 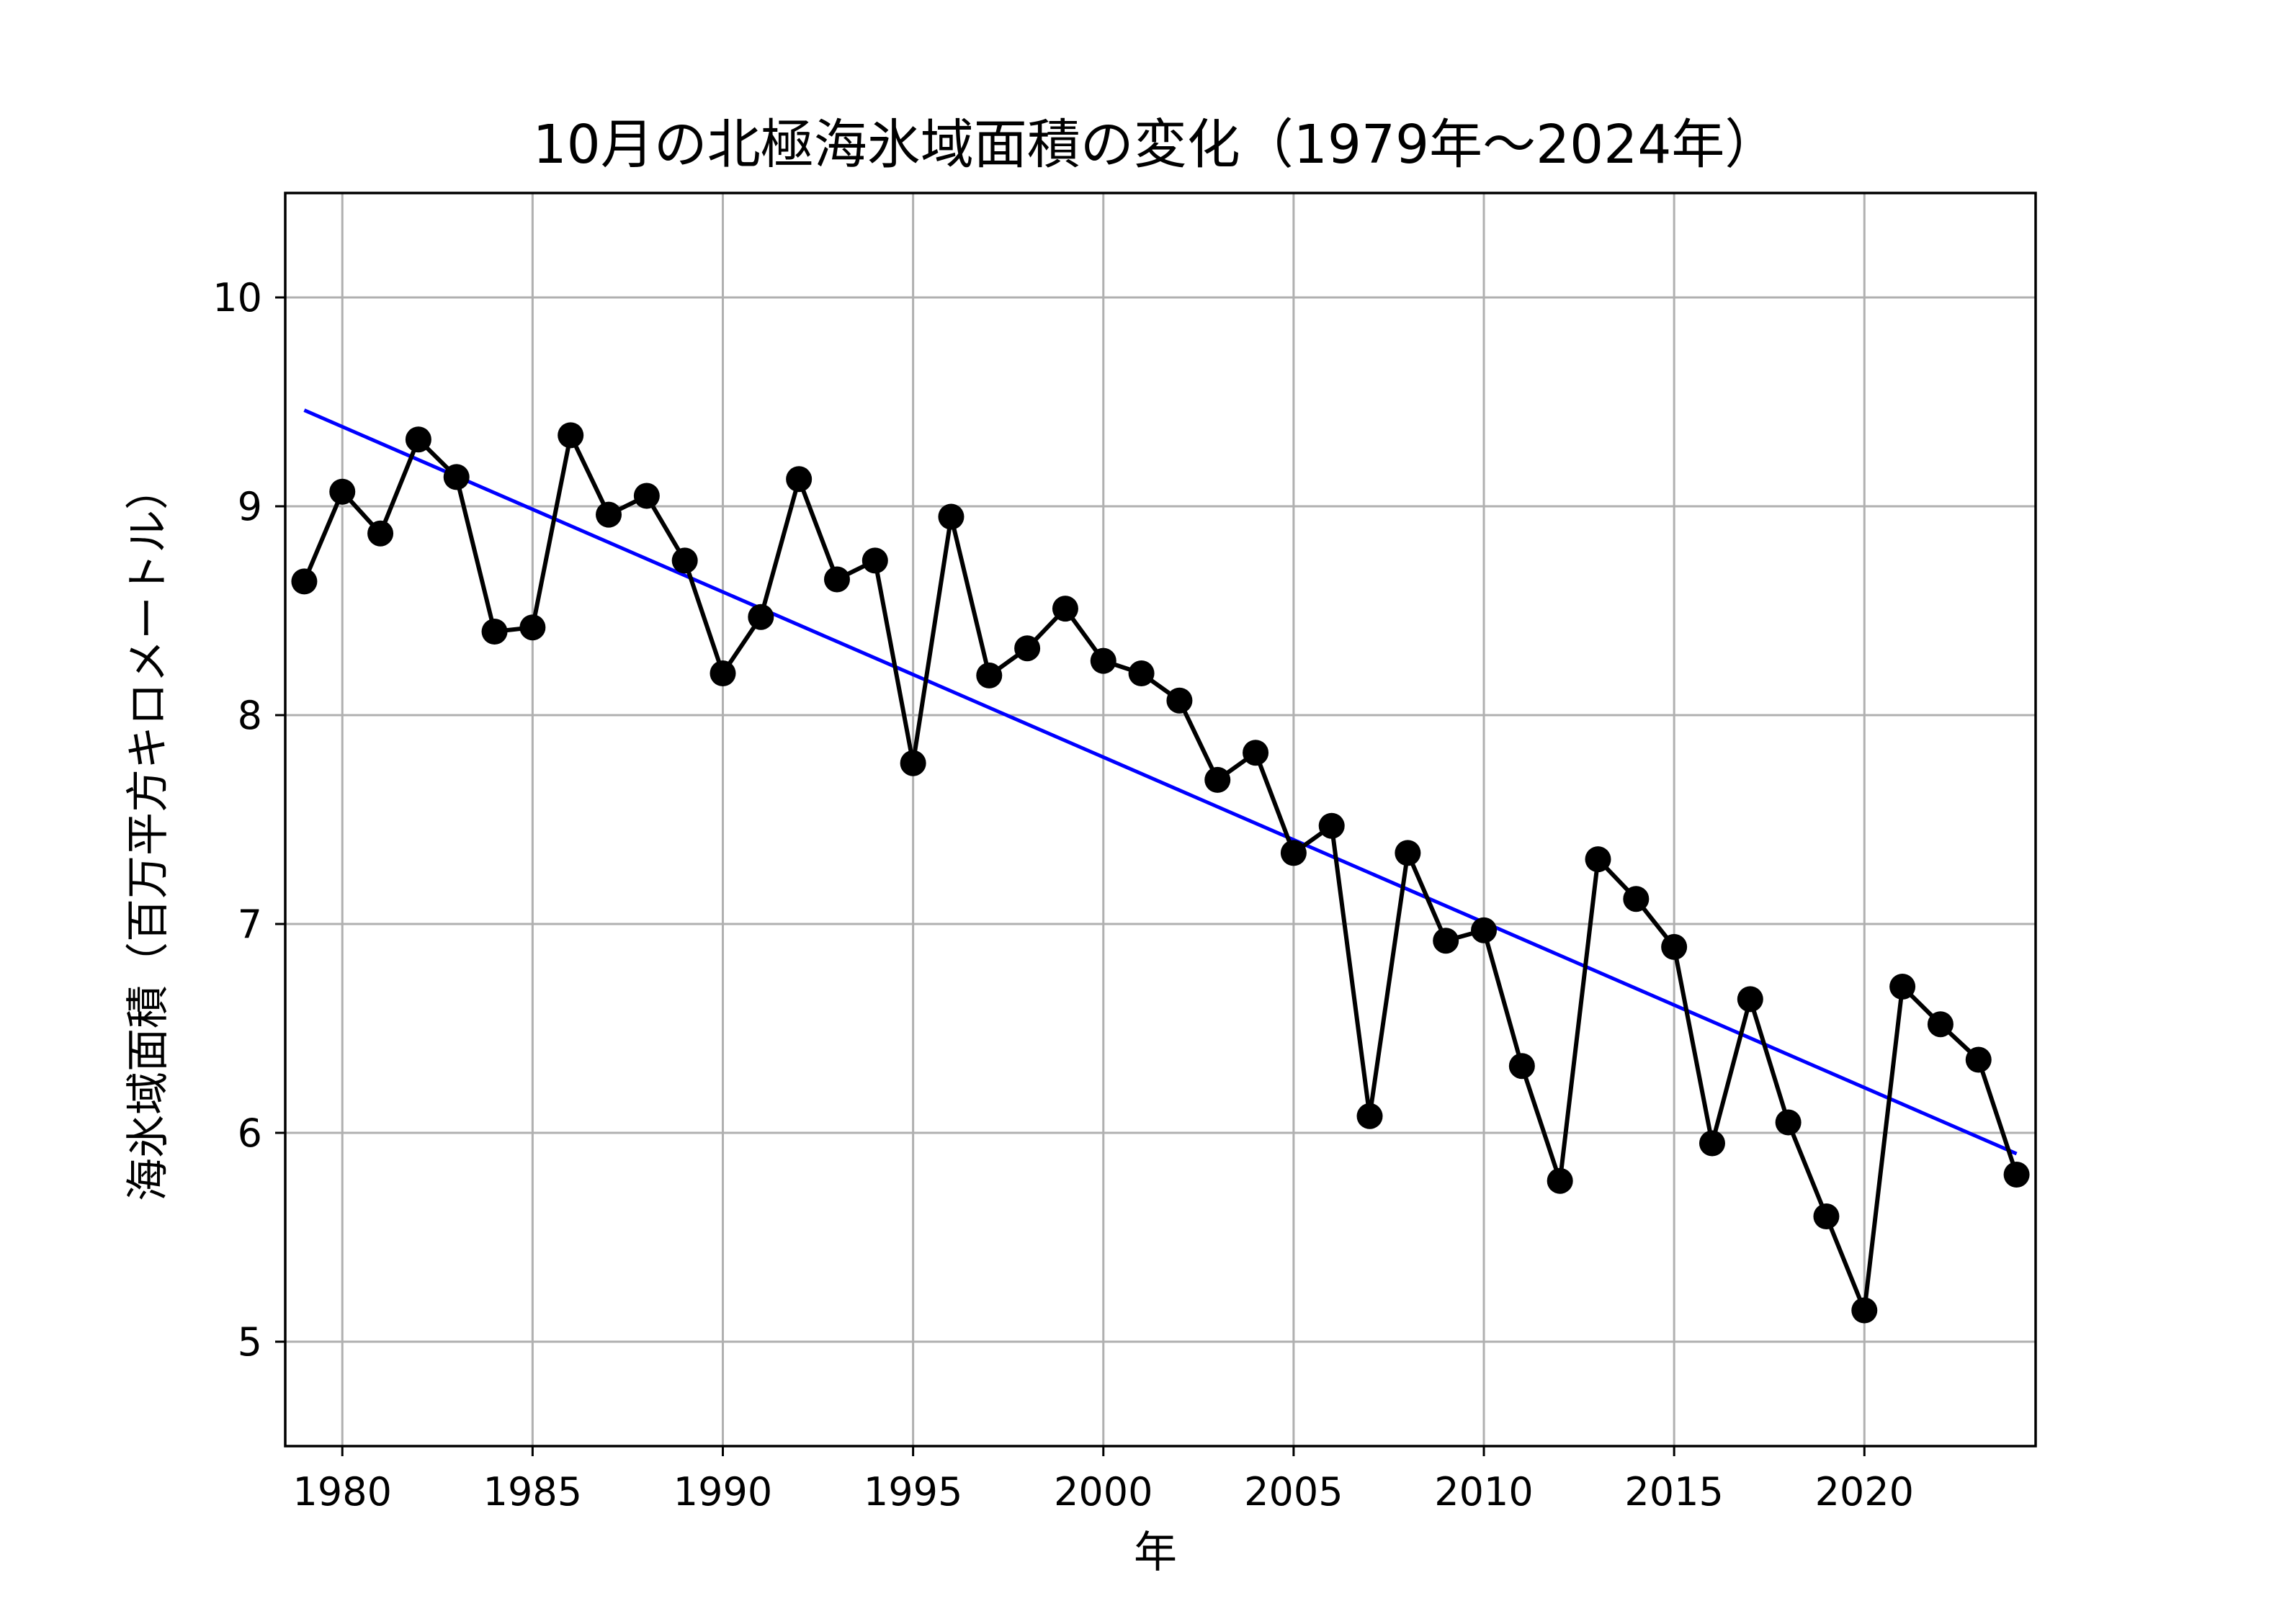 I want to click on x-tick-label: 2010, so click(x=1483, y=1492).